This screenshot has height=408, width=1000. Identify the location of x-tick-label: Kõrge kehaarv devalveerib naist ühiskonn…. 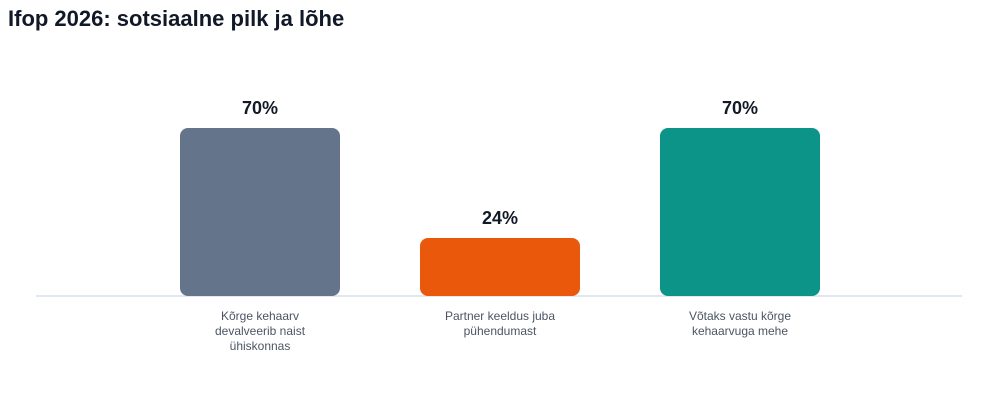
(260, 331).